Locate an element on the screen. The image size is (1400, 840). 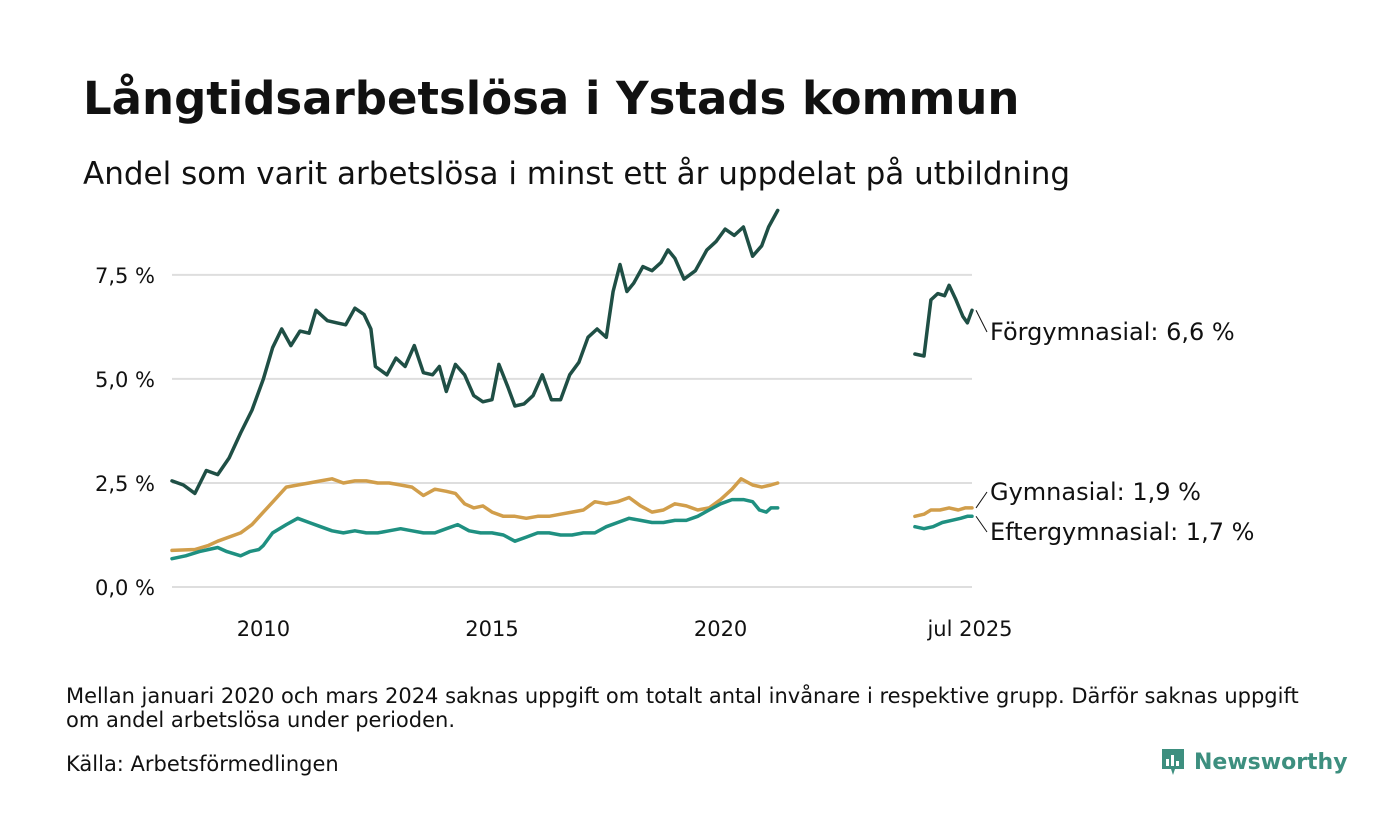
x-axis-ticks: 2010 2015 2020 jul 2025 is located at coordinates (625, 629).